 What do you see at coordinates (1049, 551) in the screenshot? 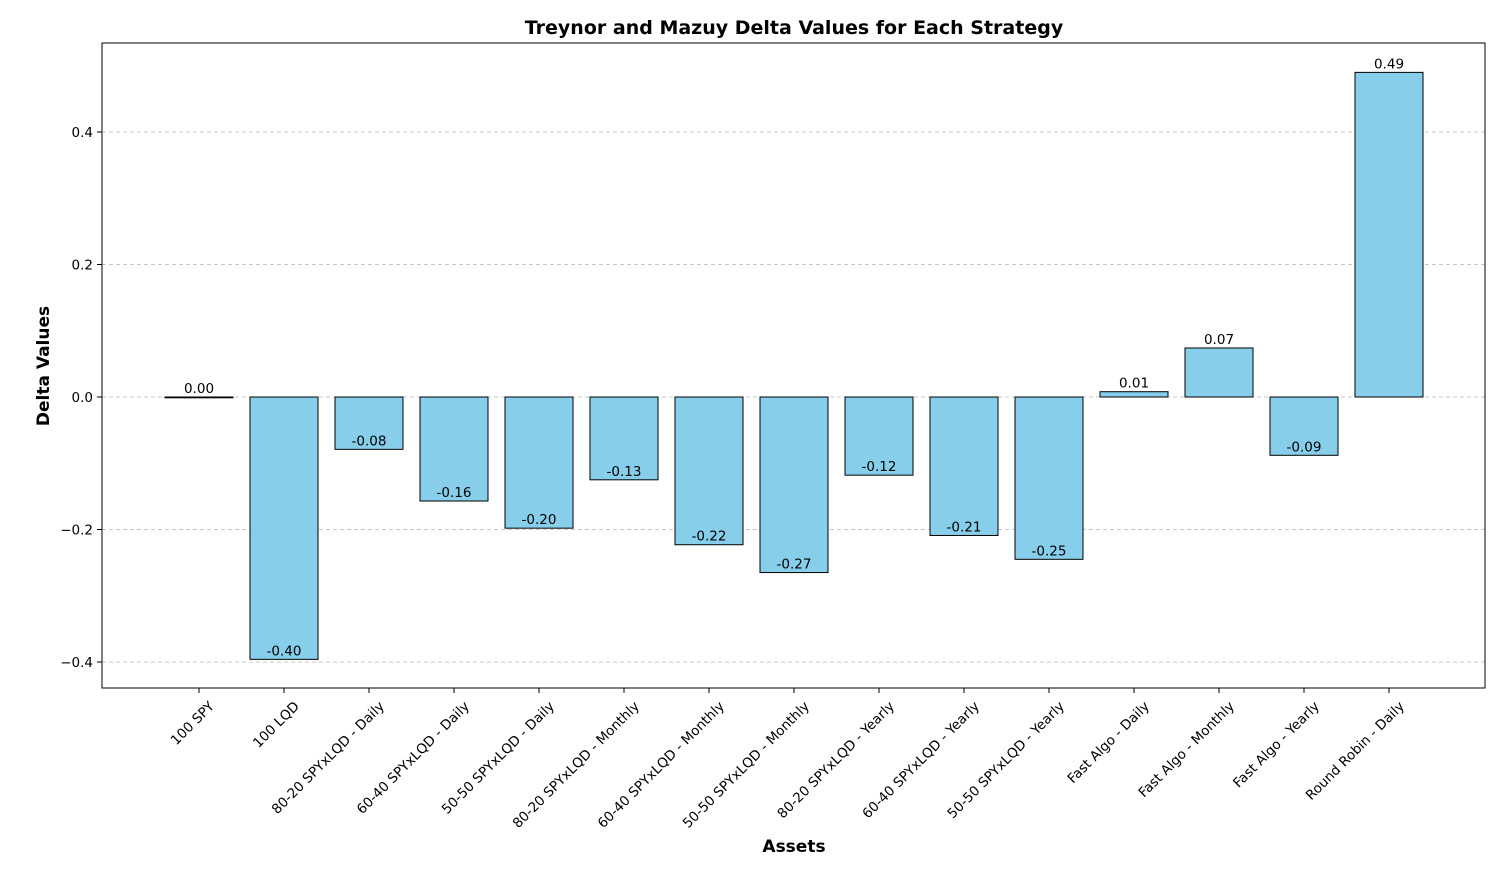
I see `bar-value-label: -0.25` at bounding box center [1049, 551].